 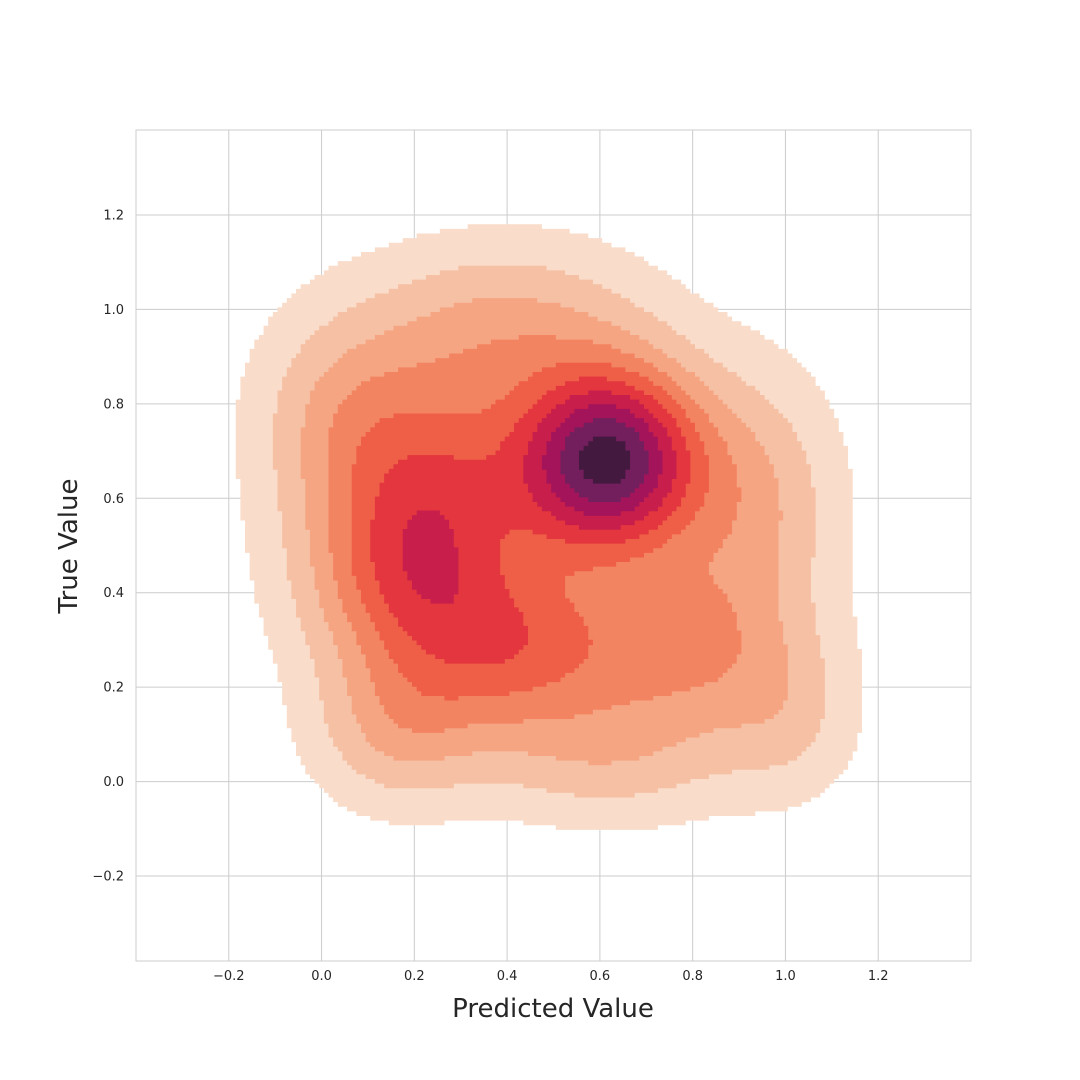 What do you see at coordinates (113, 499) in the screenshot?
I see `y-tick-label: 0.6` at bounding box center [113, 499].